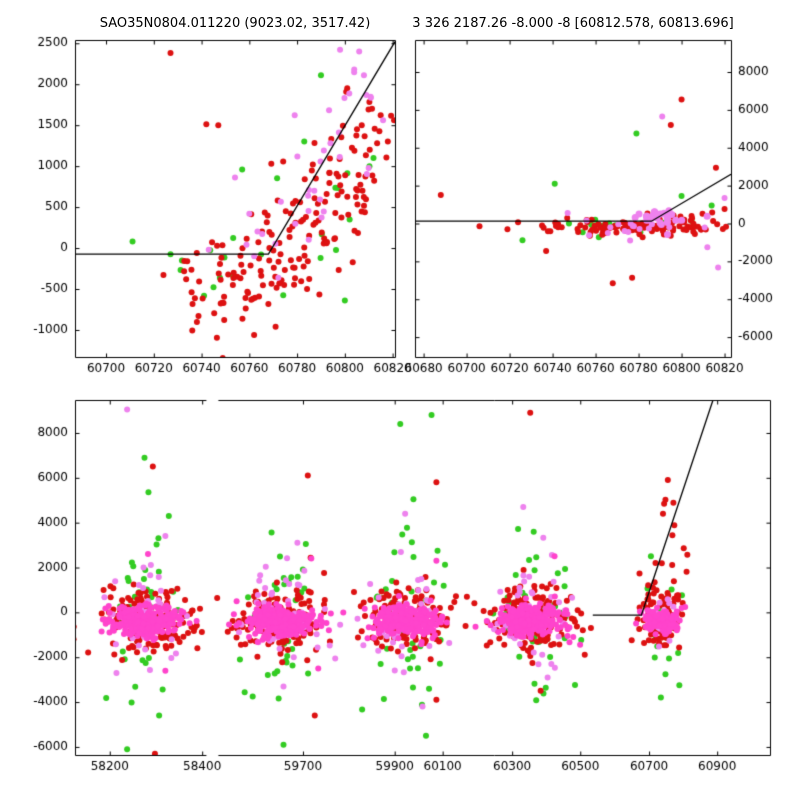 This screenshot has width=800, height=800. Describe the element at coordinates (235, 23) in the screenshot. I see `chart-title-top-left: SAO35N0804.011220 (9023.02, 3517.42)` at that location.